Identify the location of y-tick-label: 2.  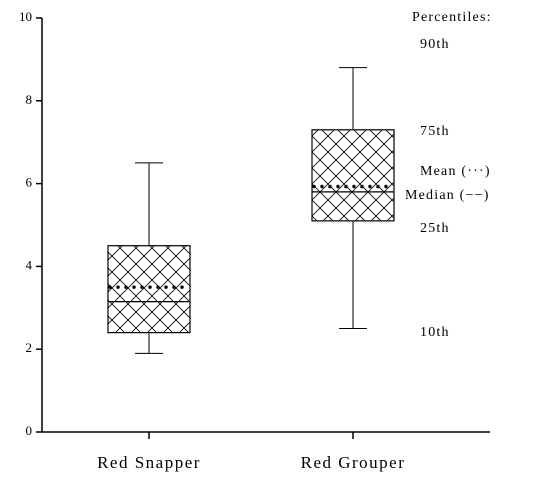
(29, 347).